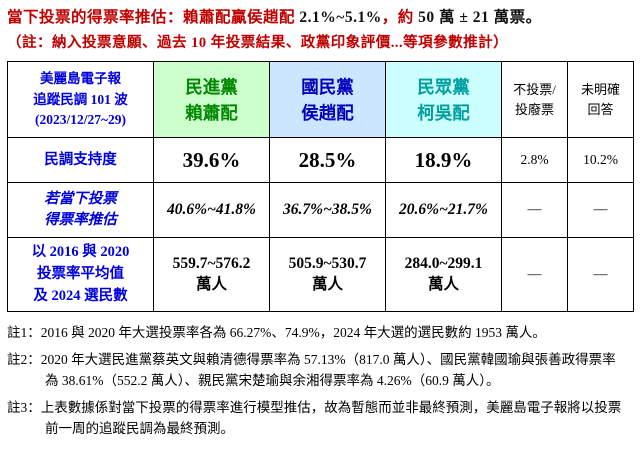  Describe the element at coordinates (327, 210) in the screenshot. I see `cell-estimate-kmt: 36.7%~38.5%` at that location.